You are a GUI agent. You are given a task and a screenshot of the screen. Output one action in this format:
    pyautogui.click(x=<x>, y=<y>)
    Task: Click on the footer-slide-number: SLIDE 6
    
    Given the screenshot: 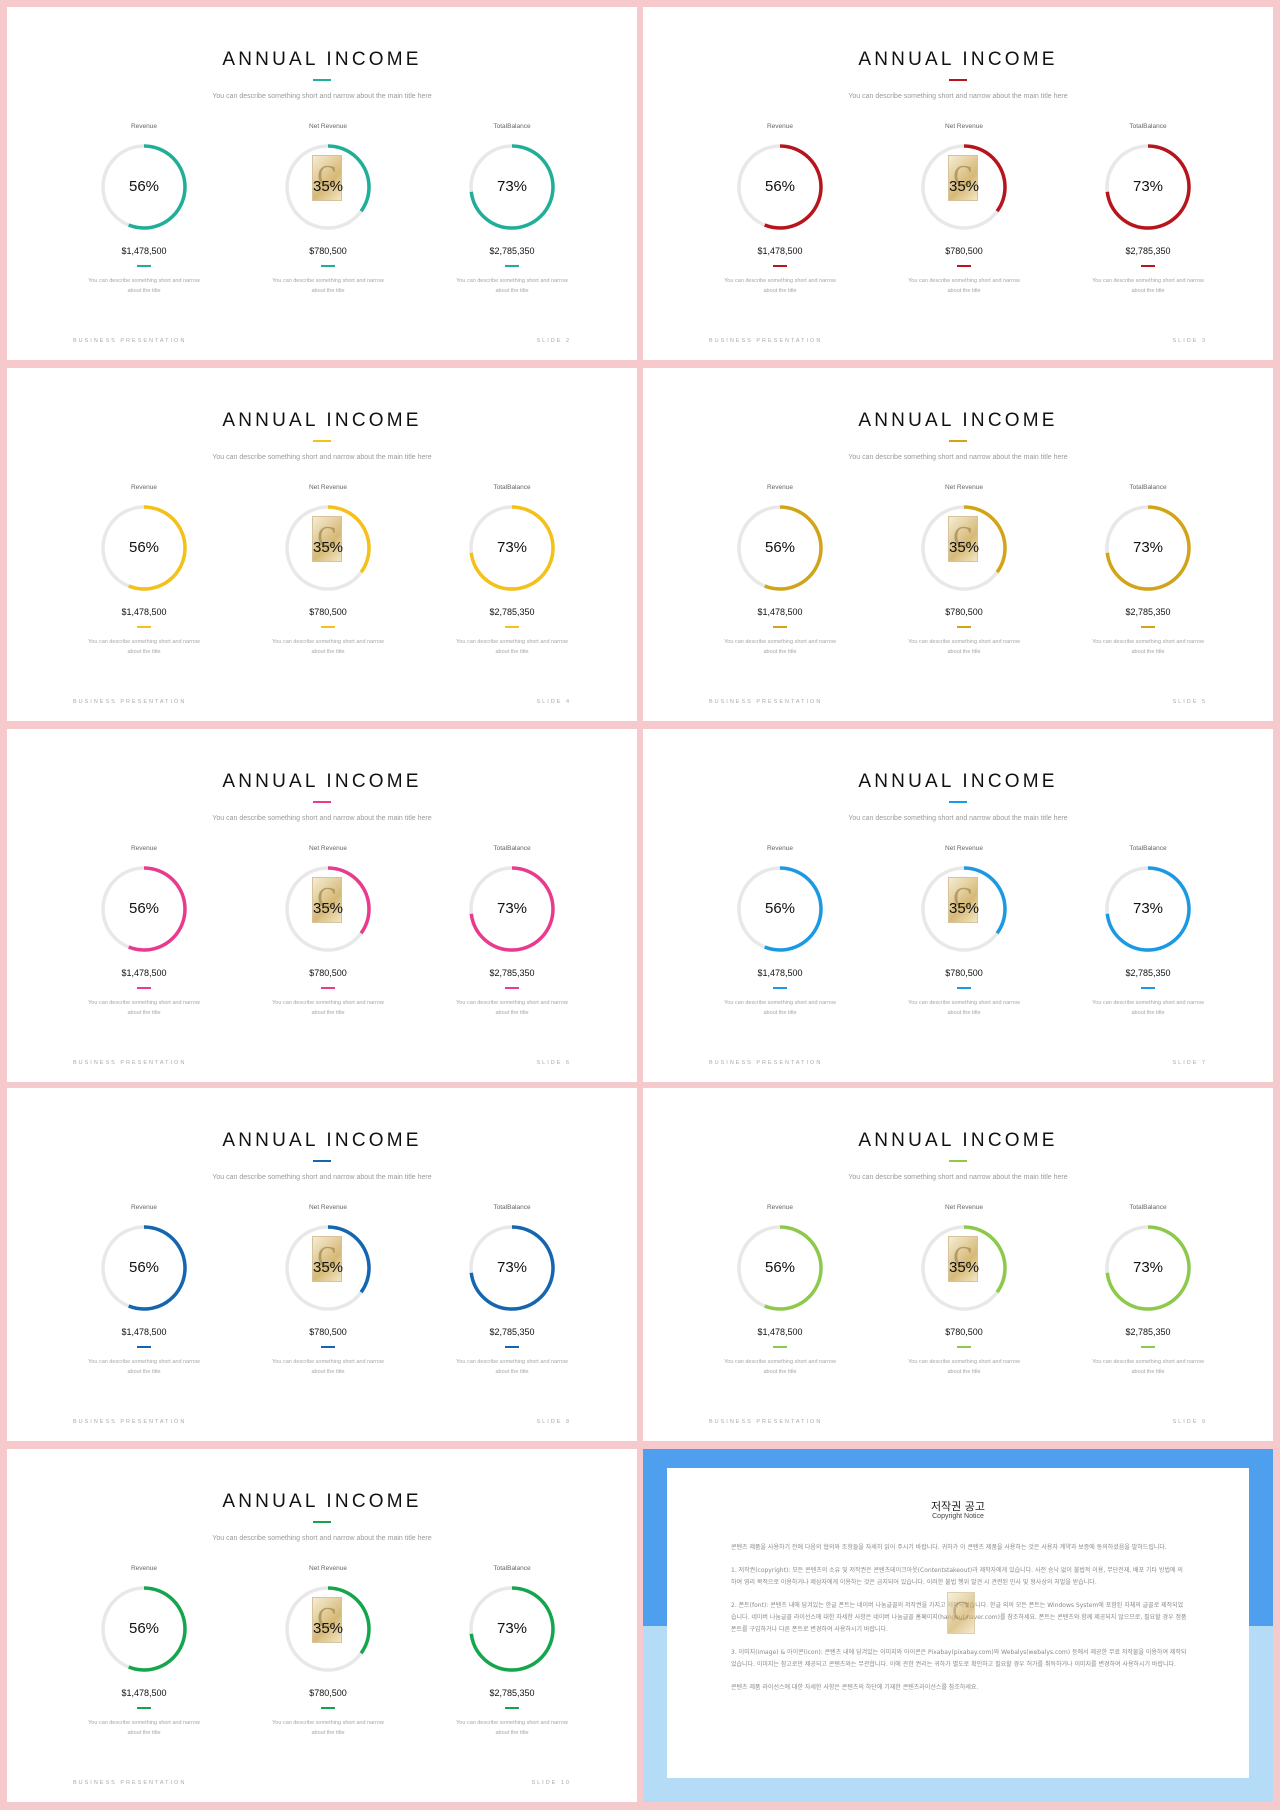 What is the action you would take?
    pyautogui.click(x=553, y=1063)
    